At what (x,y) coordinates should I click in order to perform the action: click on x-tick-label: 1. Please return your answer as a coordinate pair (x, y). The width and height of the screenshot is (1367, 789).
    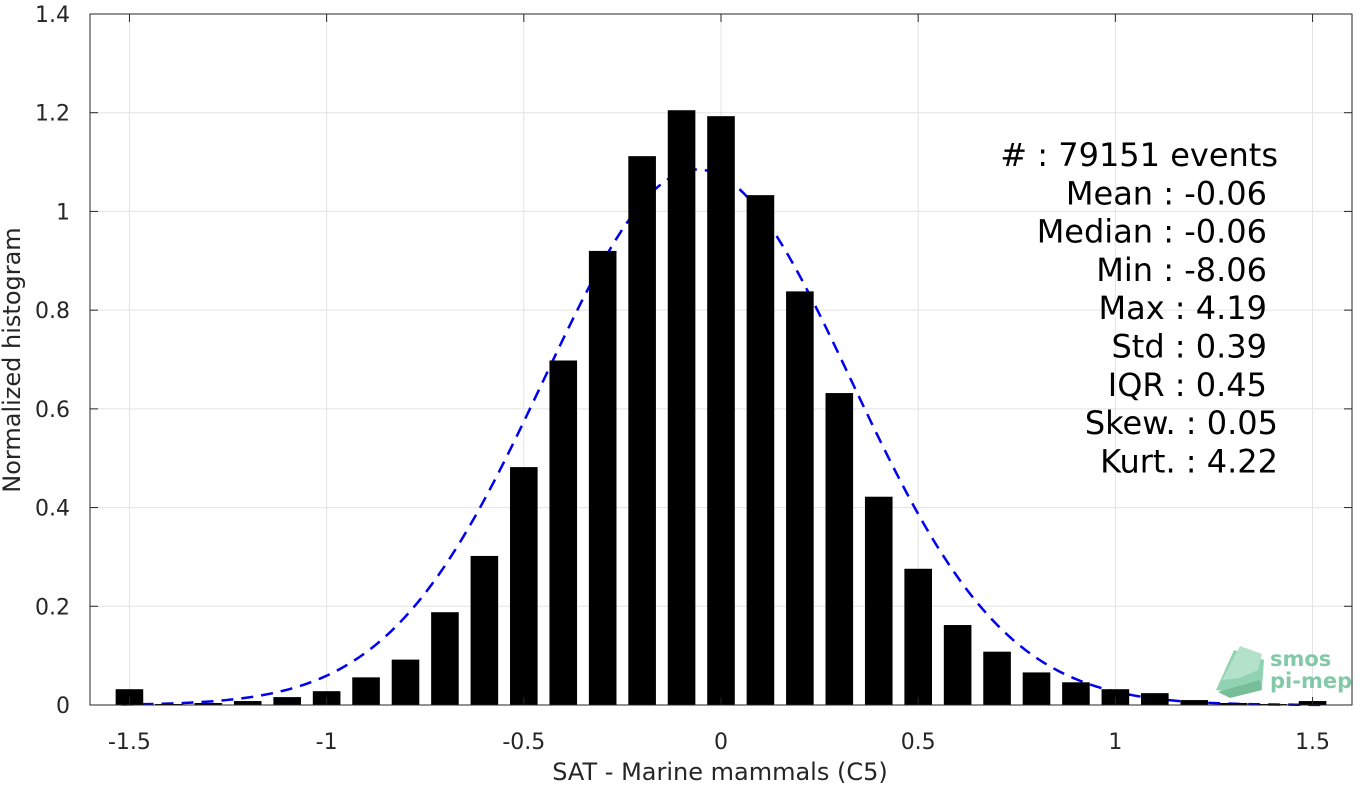
    Looking at the image, I should click on (1115, 742).